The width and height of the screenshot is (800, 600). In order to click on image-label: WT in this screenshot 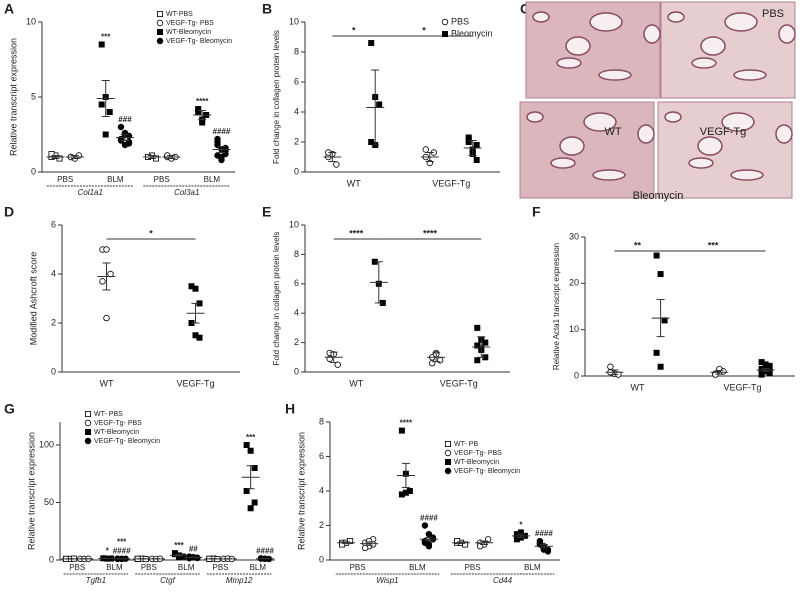, I will do `click(612, 132)`.